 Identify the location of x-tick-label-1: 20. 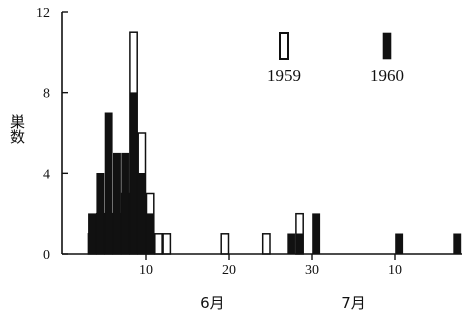
(229, 270).